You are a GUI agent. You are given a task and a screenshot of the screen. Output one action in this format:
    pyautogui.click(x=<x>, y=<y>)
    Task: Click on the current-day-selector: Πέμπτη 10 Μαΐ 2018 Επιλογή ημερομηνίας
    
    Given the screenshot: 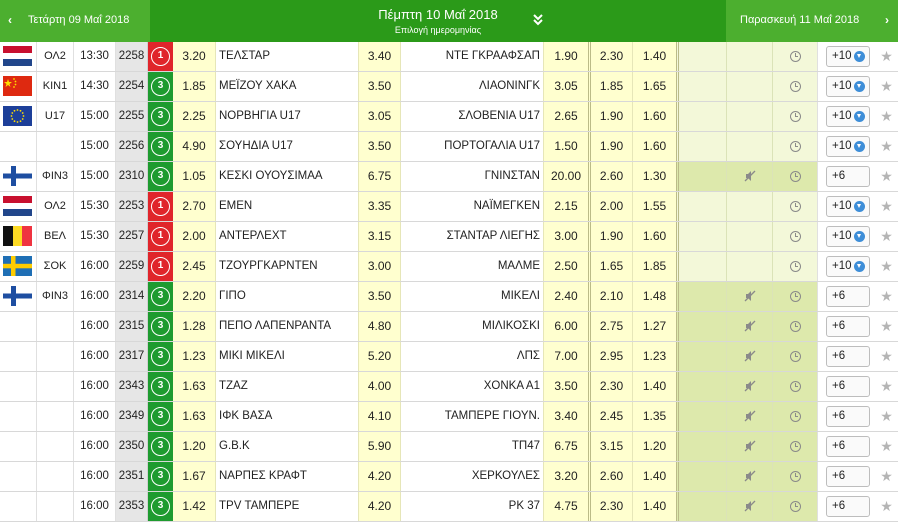 What is the action you would take?
    pyautogui.click(x=438, y=21)
    